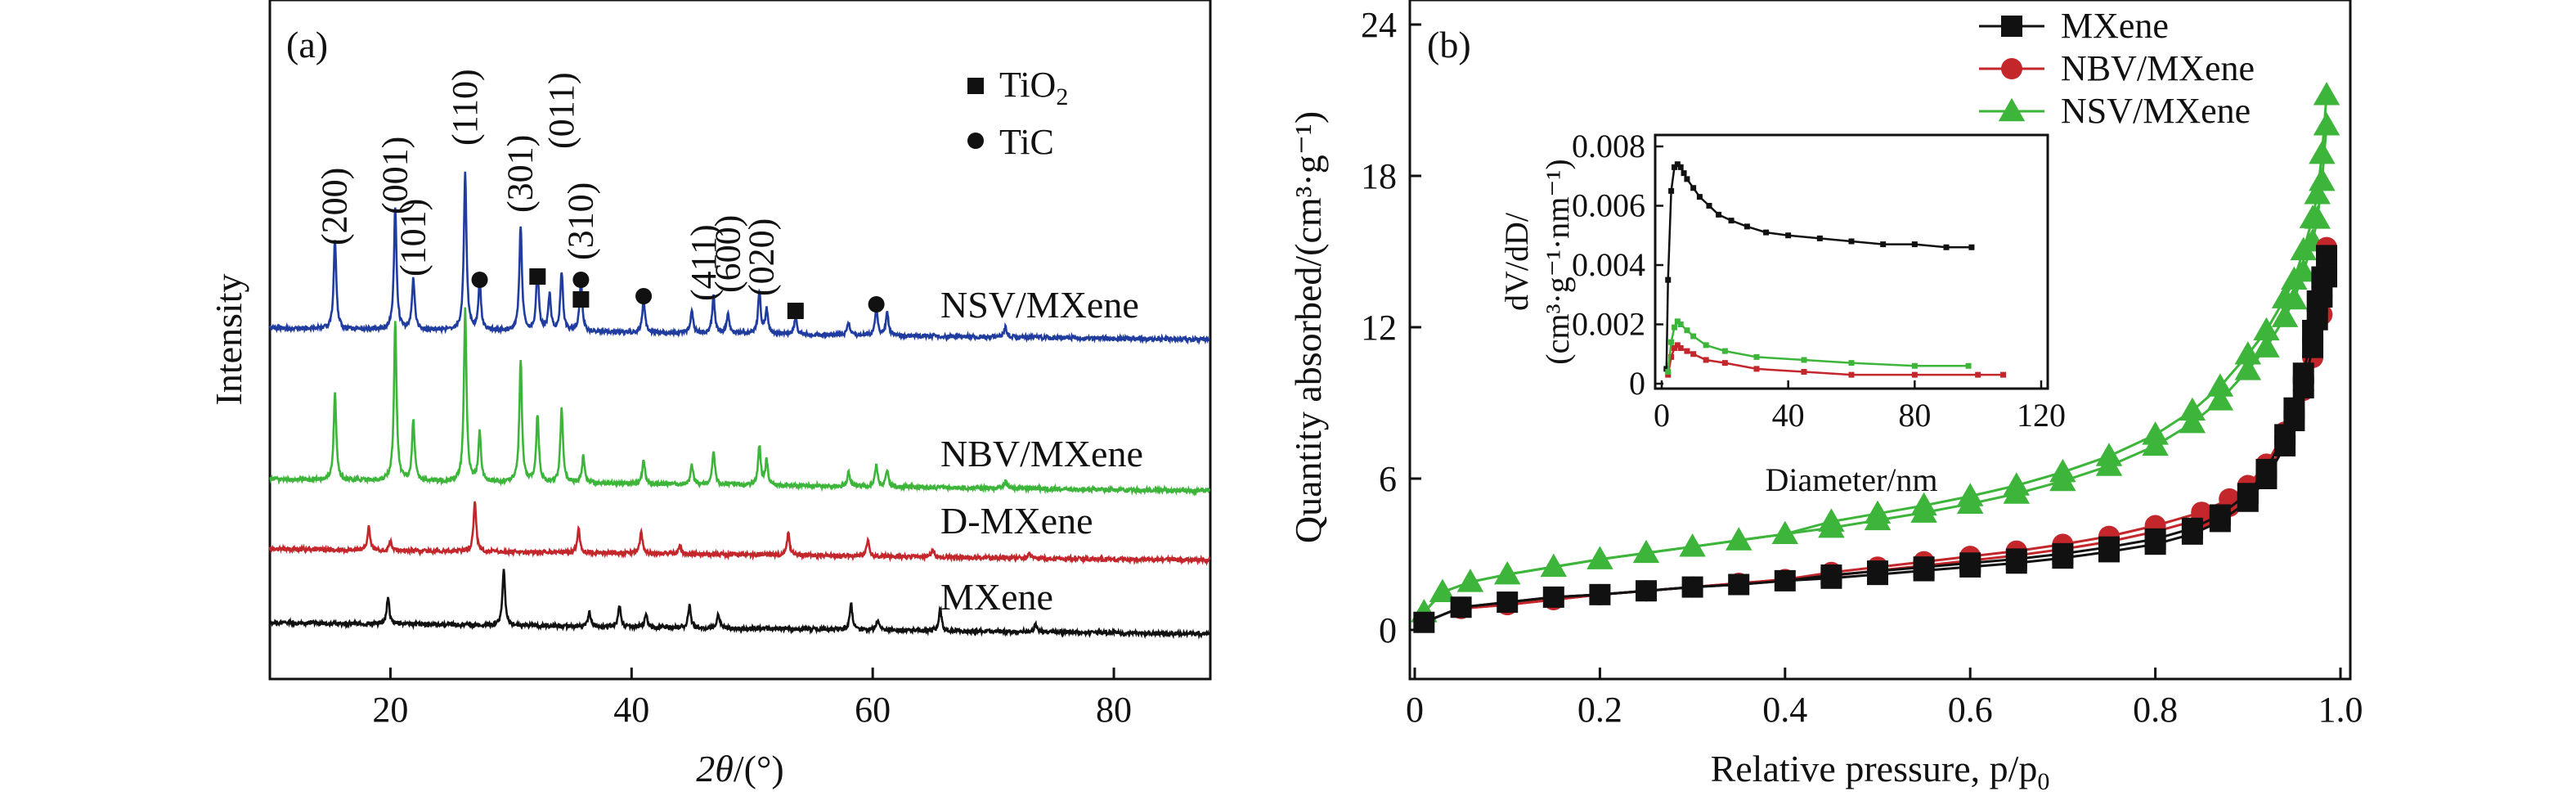  What do you see at coordinates (1449, 44) in the screenshot?
I see `panel-b-label: (b)` at bounding box center [1449, 44].